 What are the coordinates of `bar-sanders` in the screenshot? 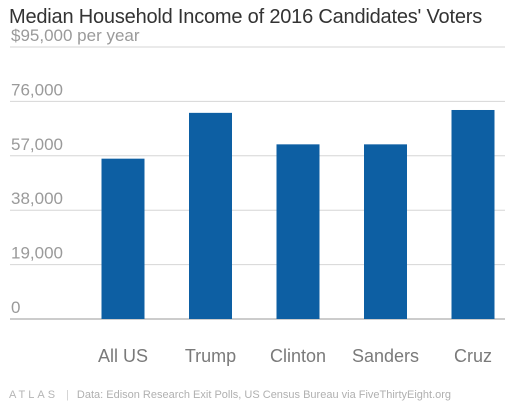 It's located at (385, 231).